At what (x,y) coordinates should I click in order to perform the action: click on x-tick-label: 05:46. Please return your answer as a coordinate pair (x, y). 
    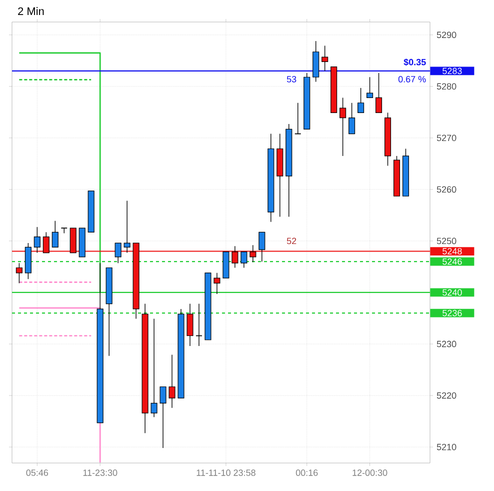
    Looking at the image, I should click on (37, 473).